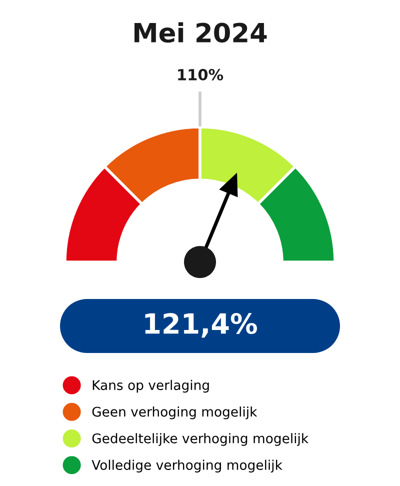  What do you see at coordinates (150, 386) in the screenshot?
I see `legend-label: Kans op verlaging` at bounding box center [150, 386].